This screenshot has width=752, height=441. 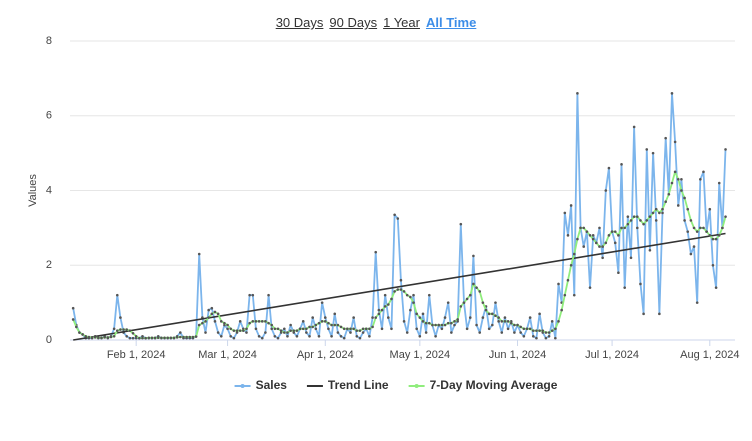 What do you see at coordinates (299, 22) in the screenshot?
I see `range-button: 30 Days` at bounding box center [299, 22].